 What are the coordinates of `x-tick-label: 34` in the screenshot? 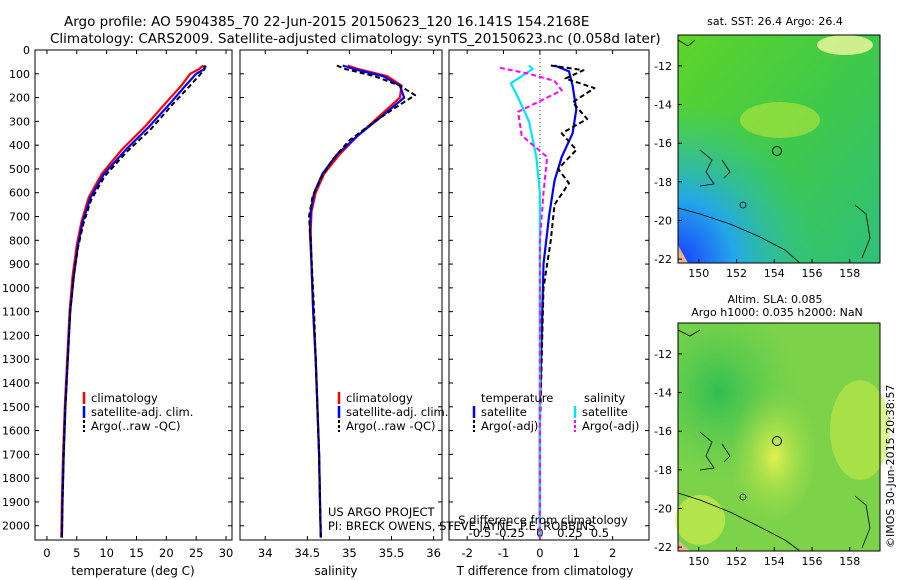 It's located at (265, 553).